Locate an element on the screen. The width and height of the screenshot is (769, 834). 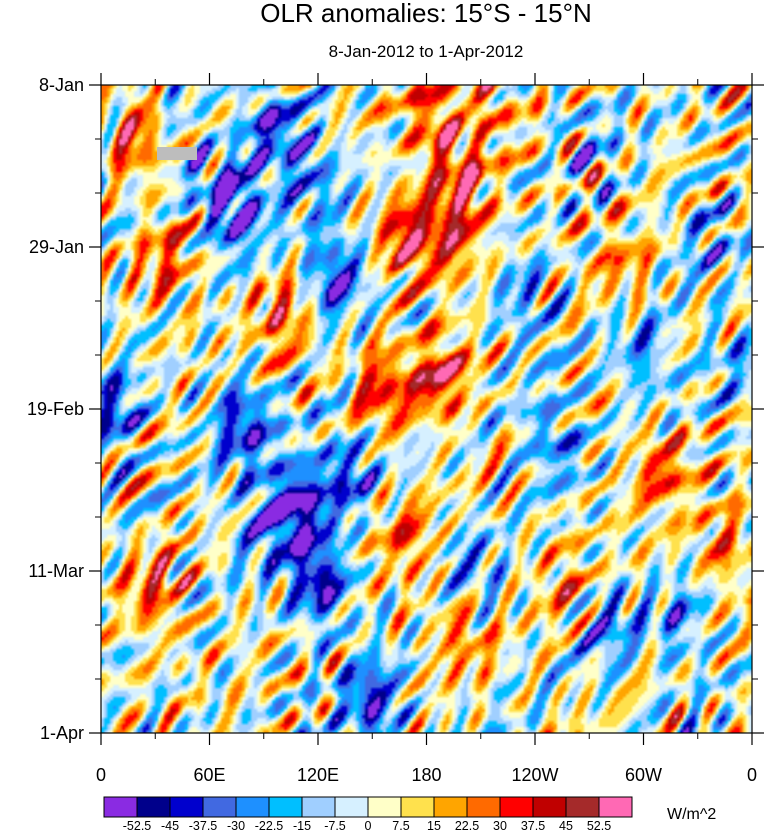
missing-data-patch is located at coordinates (177, 153).